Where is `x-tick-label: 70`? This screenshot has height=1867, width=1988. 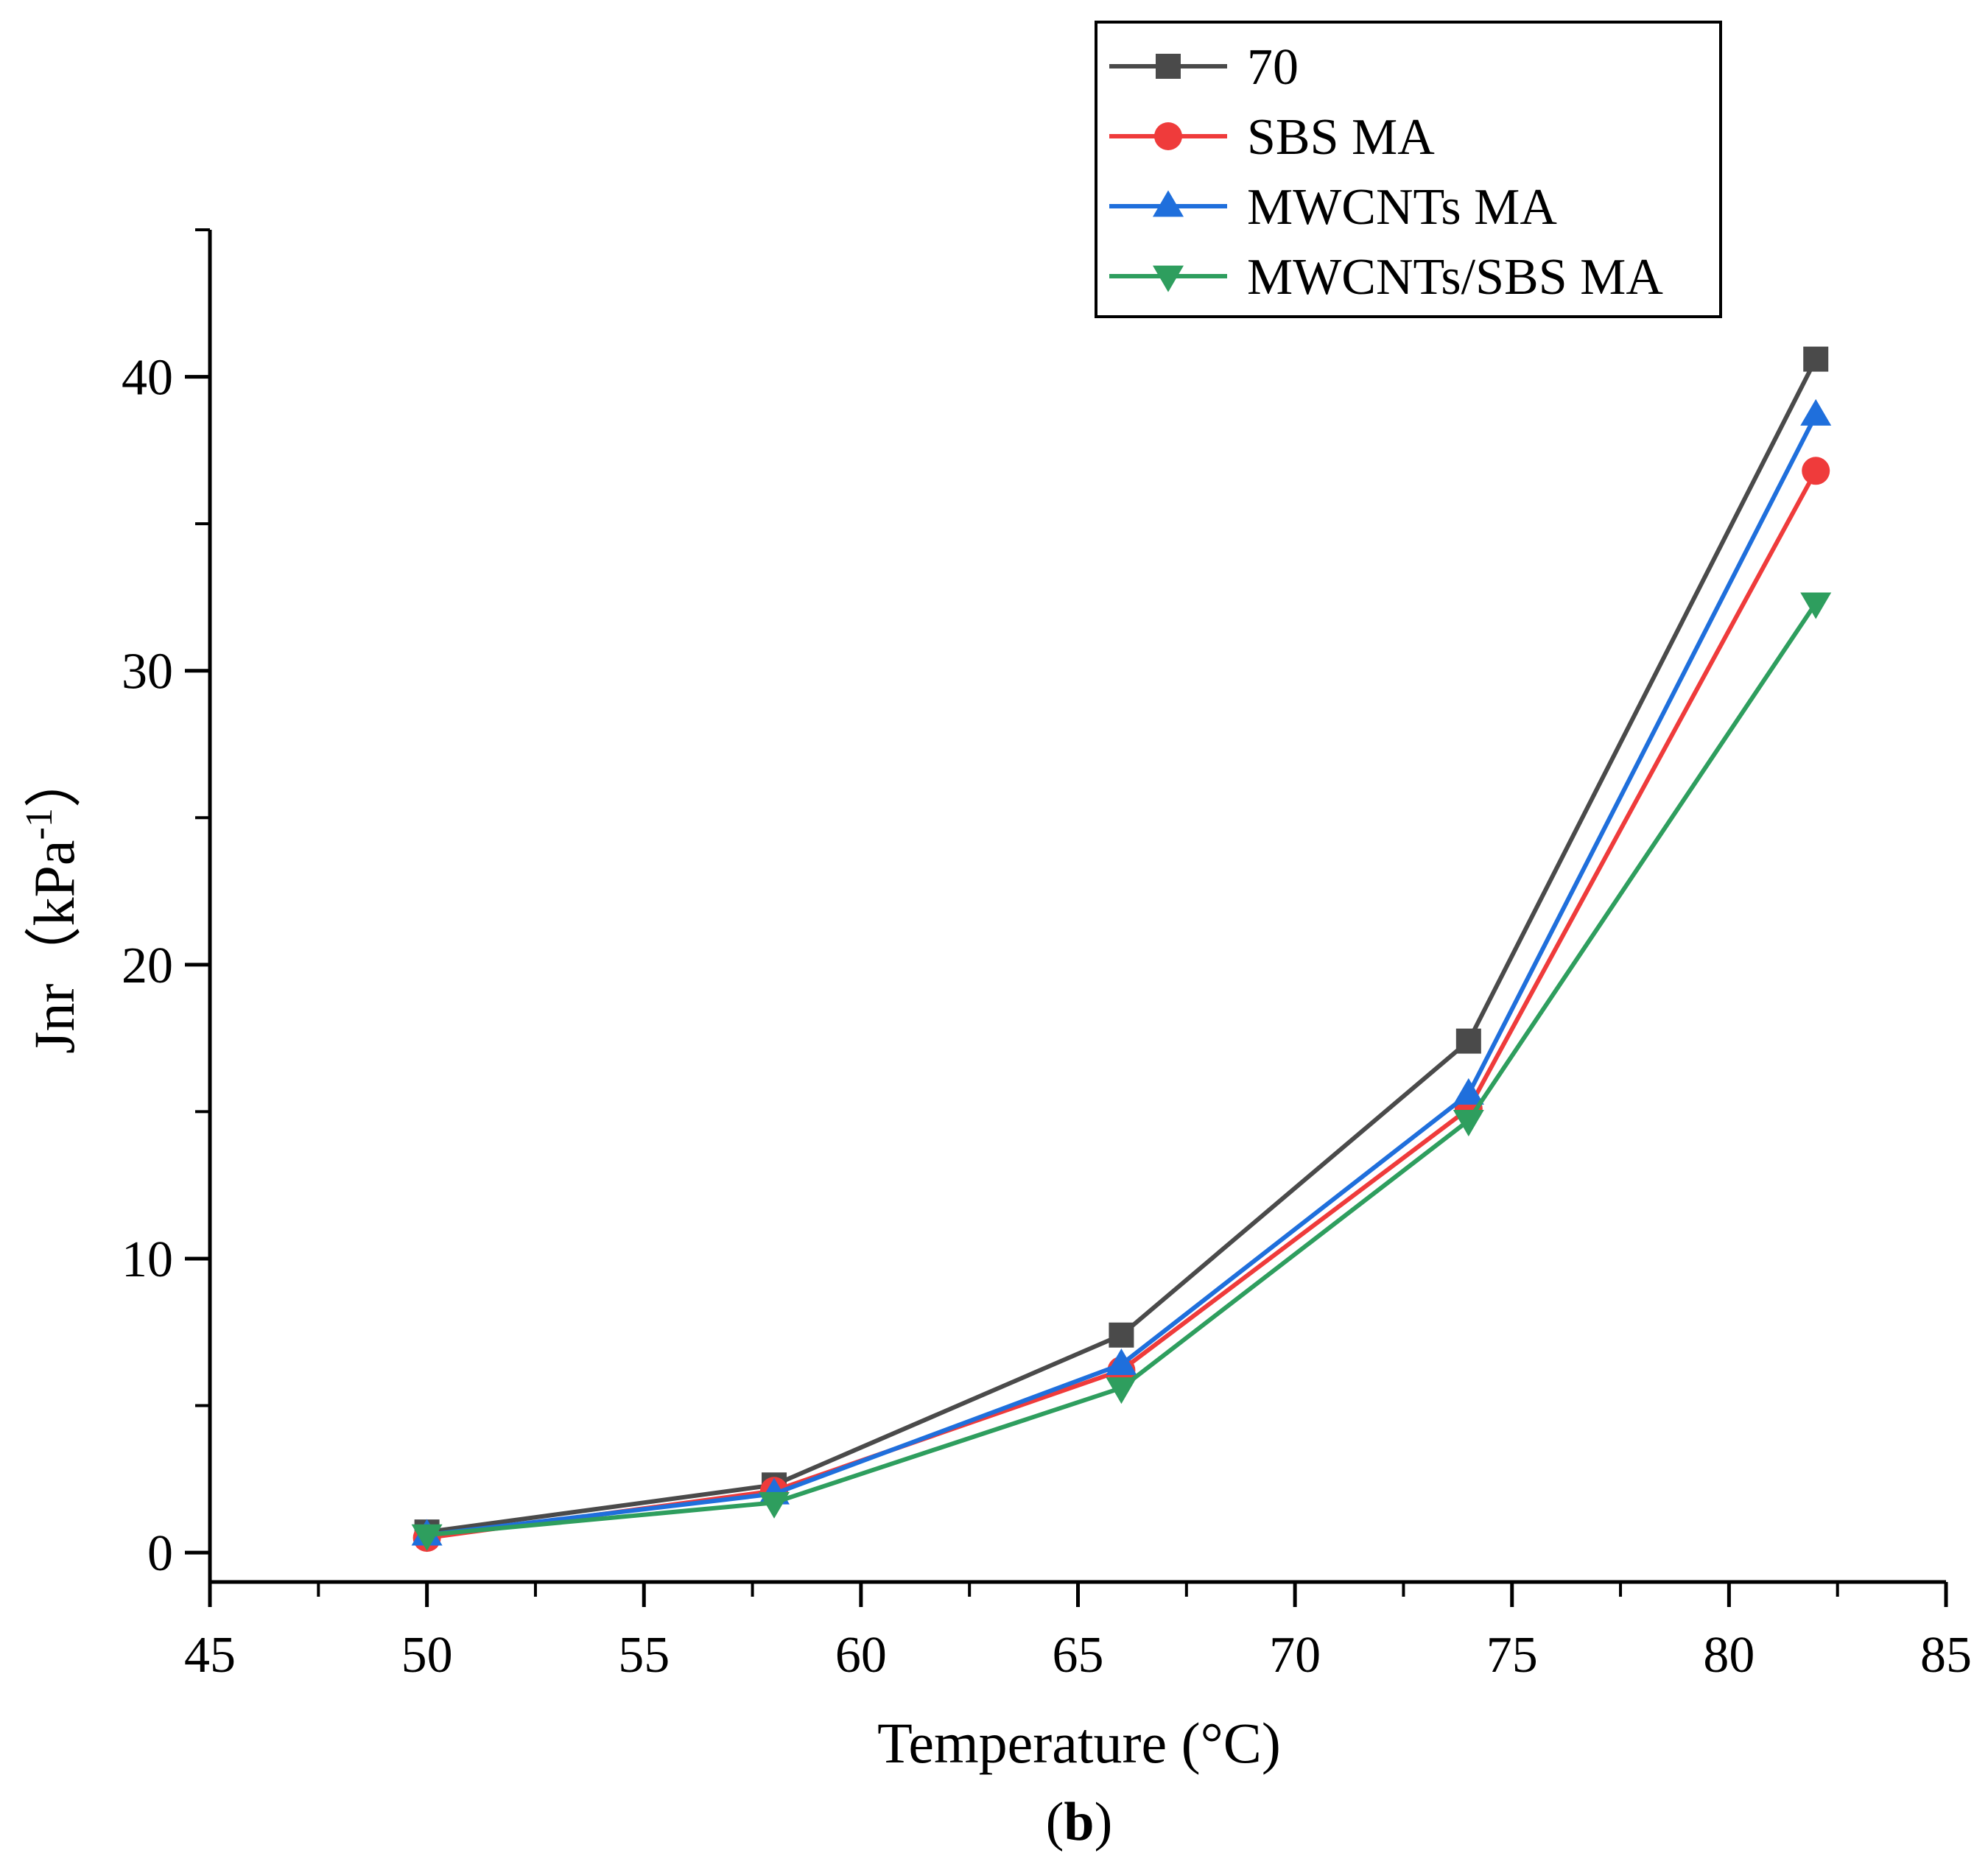 x-tick-label: 70 is located at coordinates (1295, 1656).